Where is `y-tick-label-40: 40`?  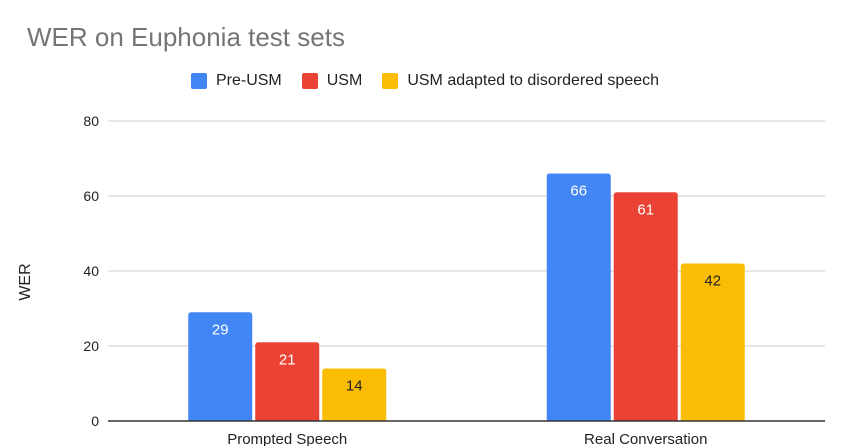 y-tick-label-40: 40 is located at coordinates (91, 271).